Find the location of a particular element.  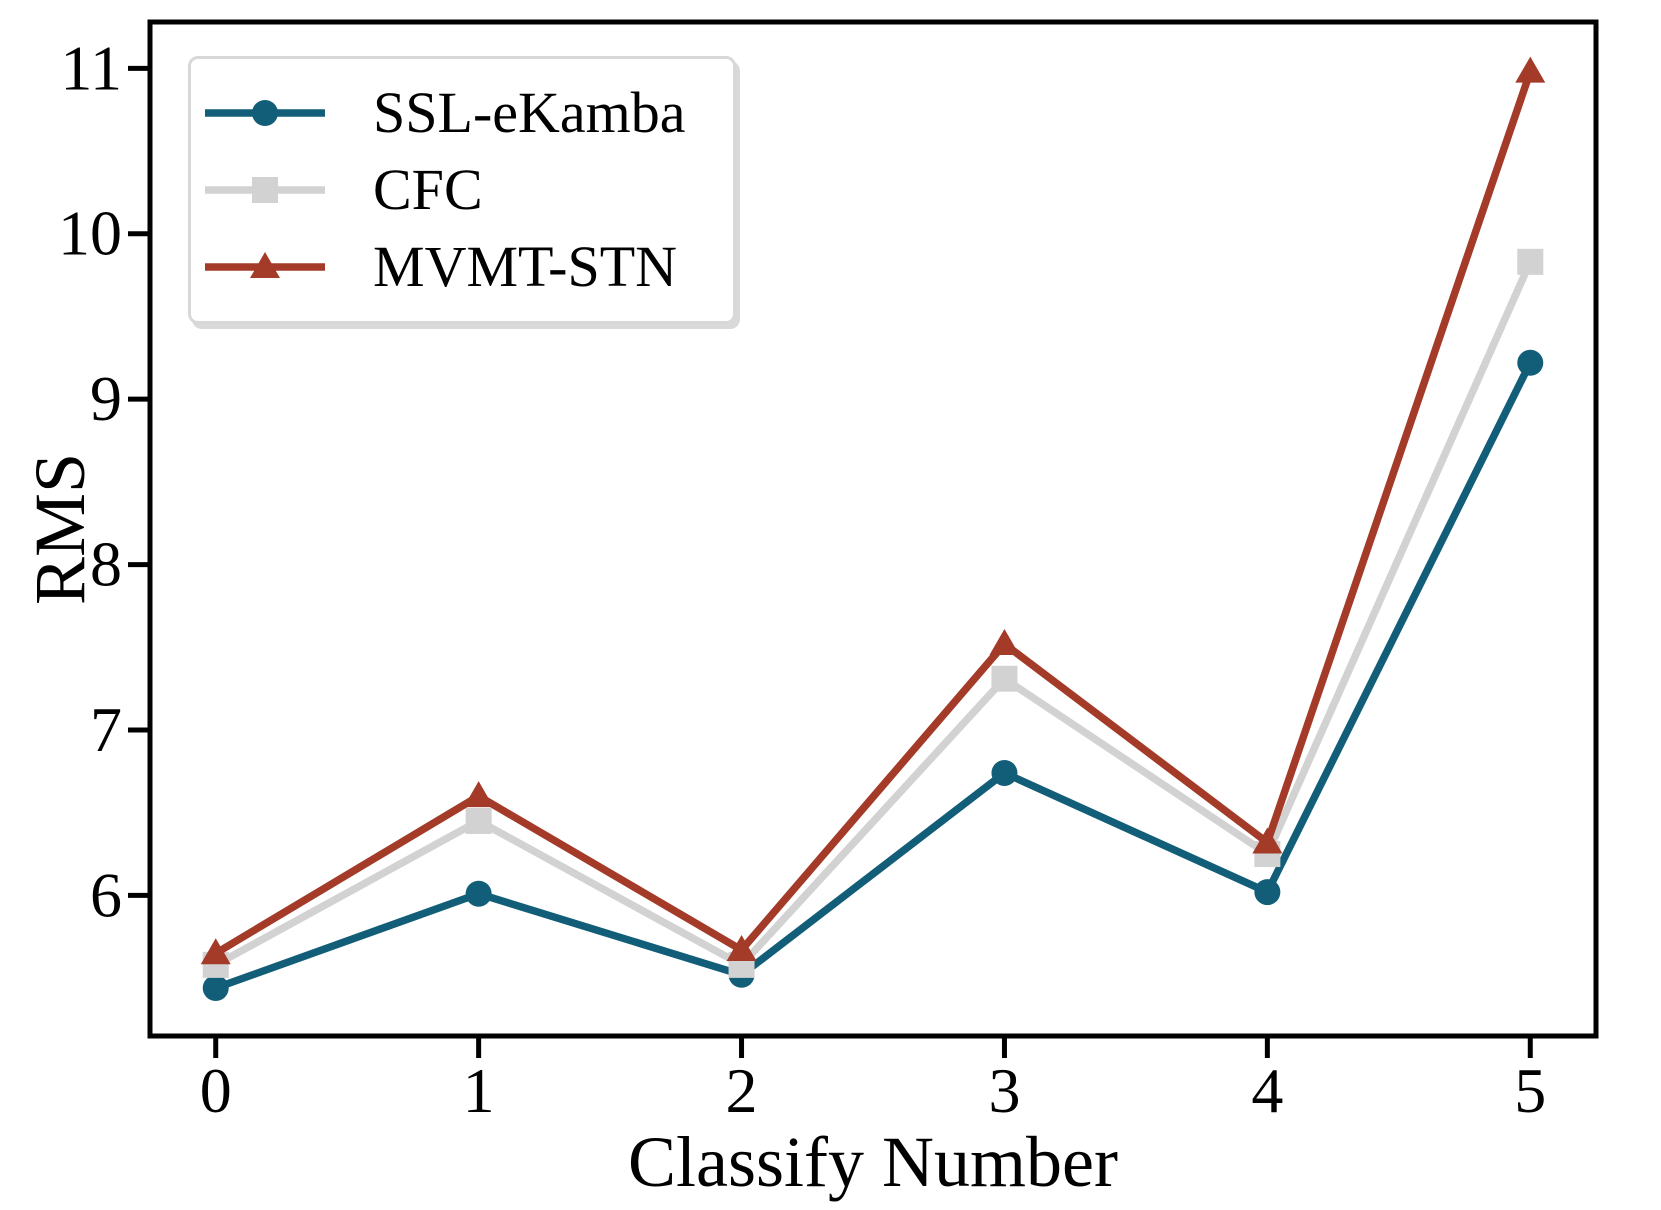

legend-label: CFC is located at coordinates (428, 189).